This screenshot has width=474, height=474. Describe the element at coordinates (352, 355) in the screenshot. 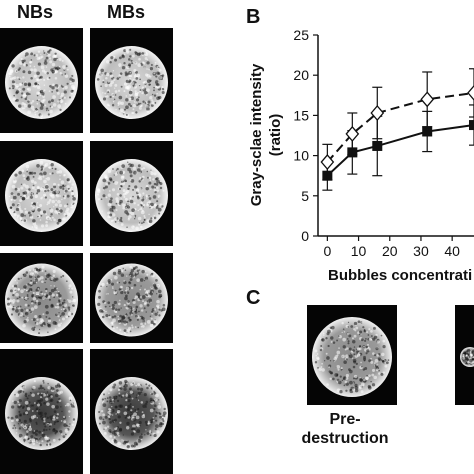

I see `pre-destruction-ultrasound-image` at that location.